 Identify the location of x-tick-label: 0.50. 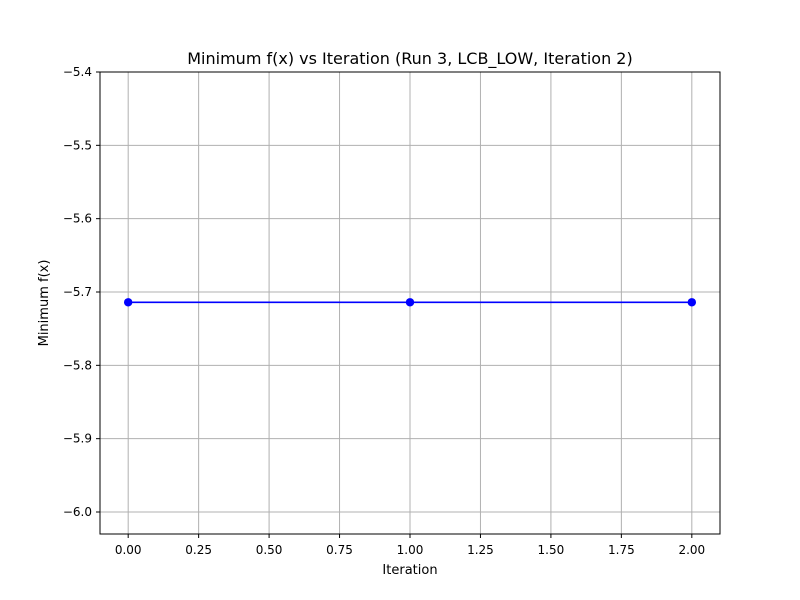
(269, 550).